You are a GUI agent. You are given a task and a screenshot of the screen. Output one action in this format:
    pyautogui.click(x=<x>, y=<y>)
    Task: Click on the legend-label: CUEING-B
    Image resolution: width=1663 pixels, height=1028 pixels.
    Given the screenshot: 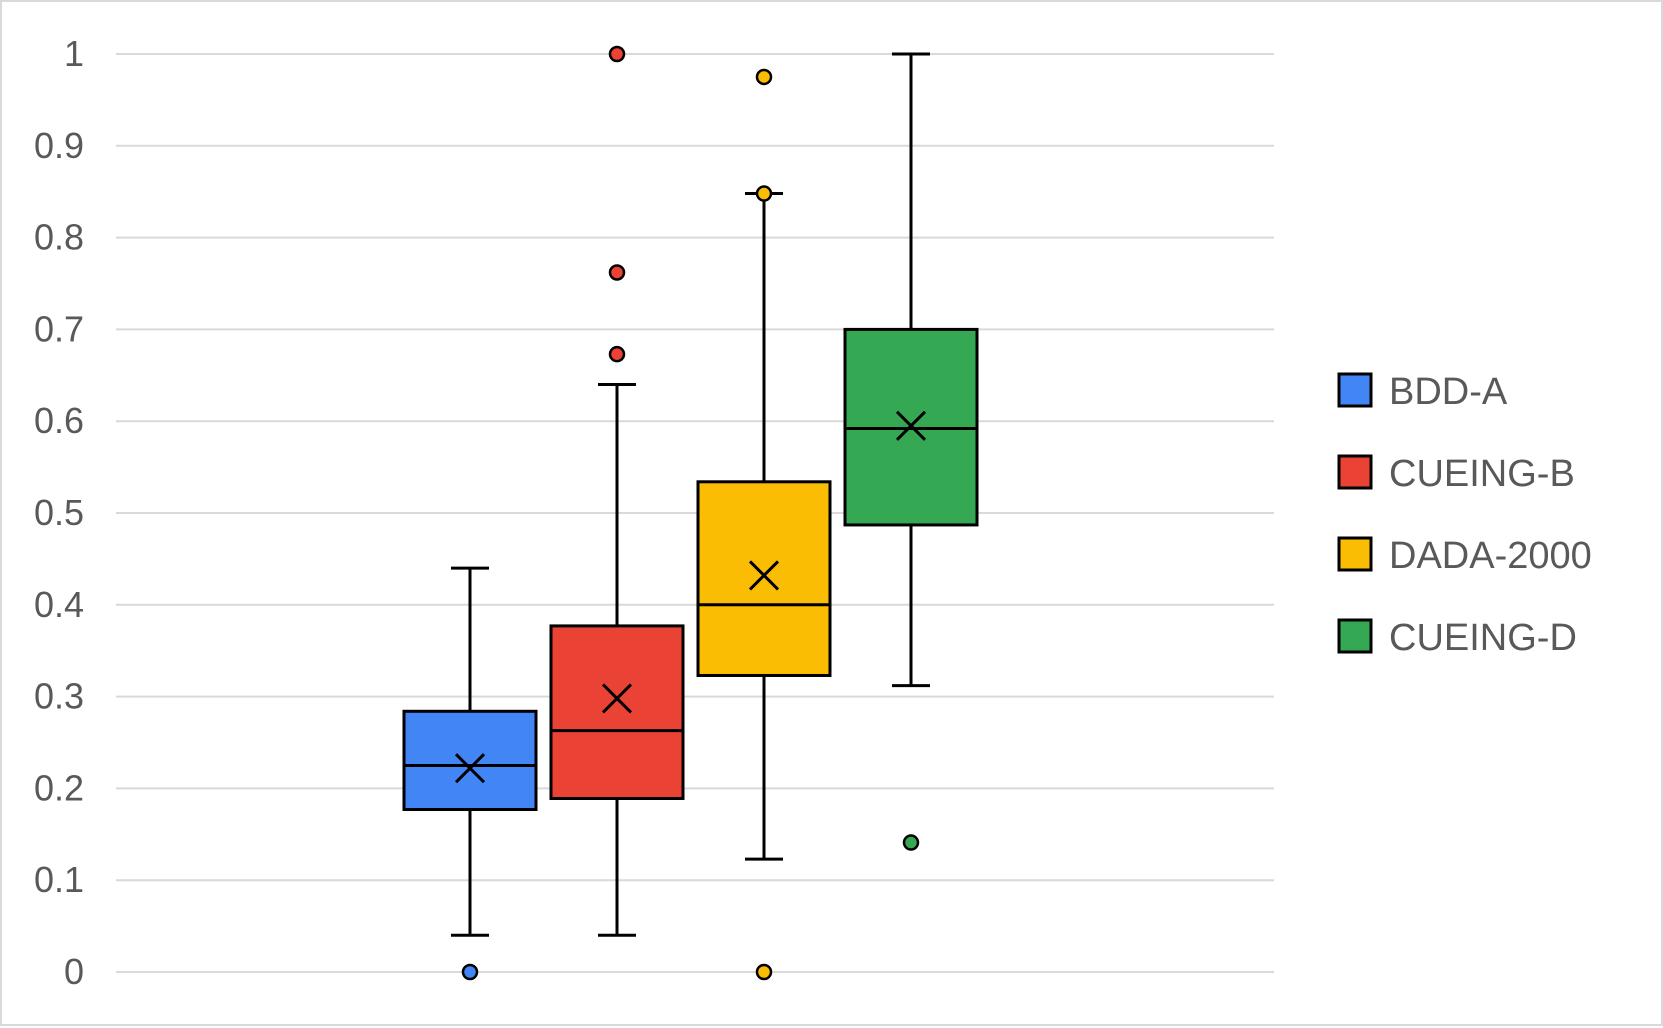 What is the action you would take?
    pyautogui.click(x=1482, y=474)
    